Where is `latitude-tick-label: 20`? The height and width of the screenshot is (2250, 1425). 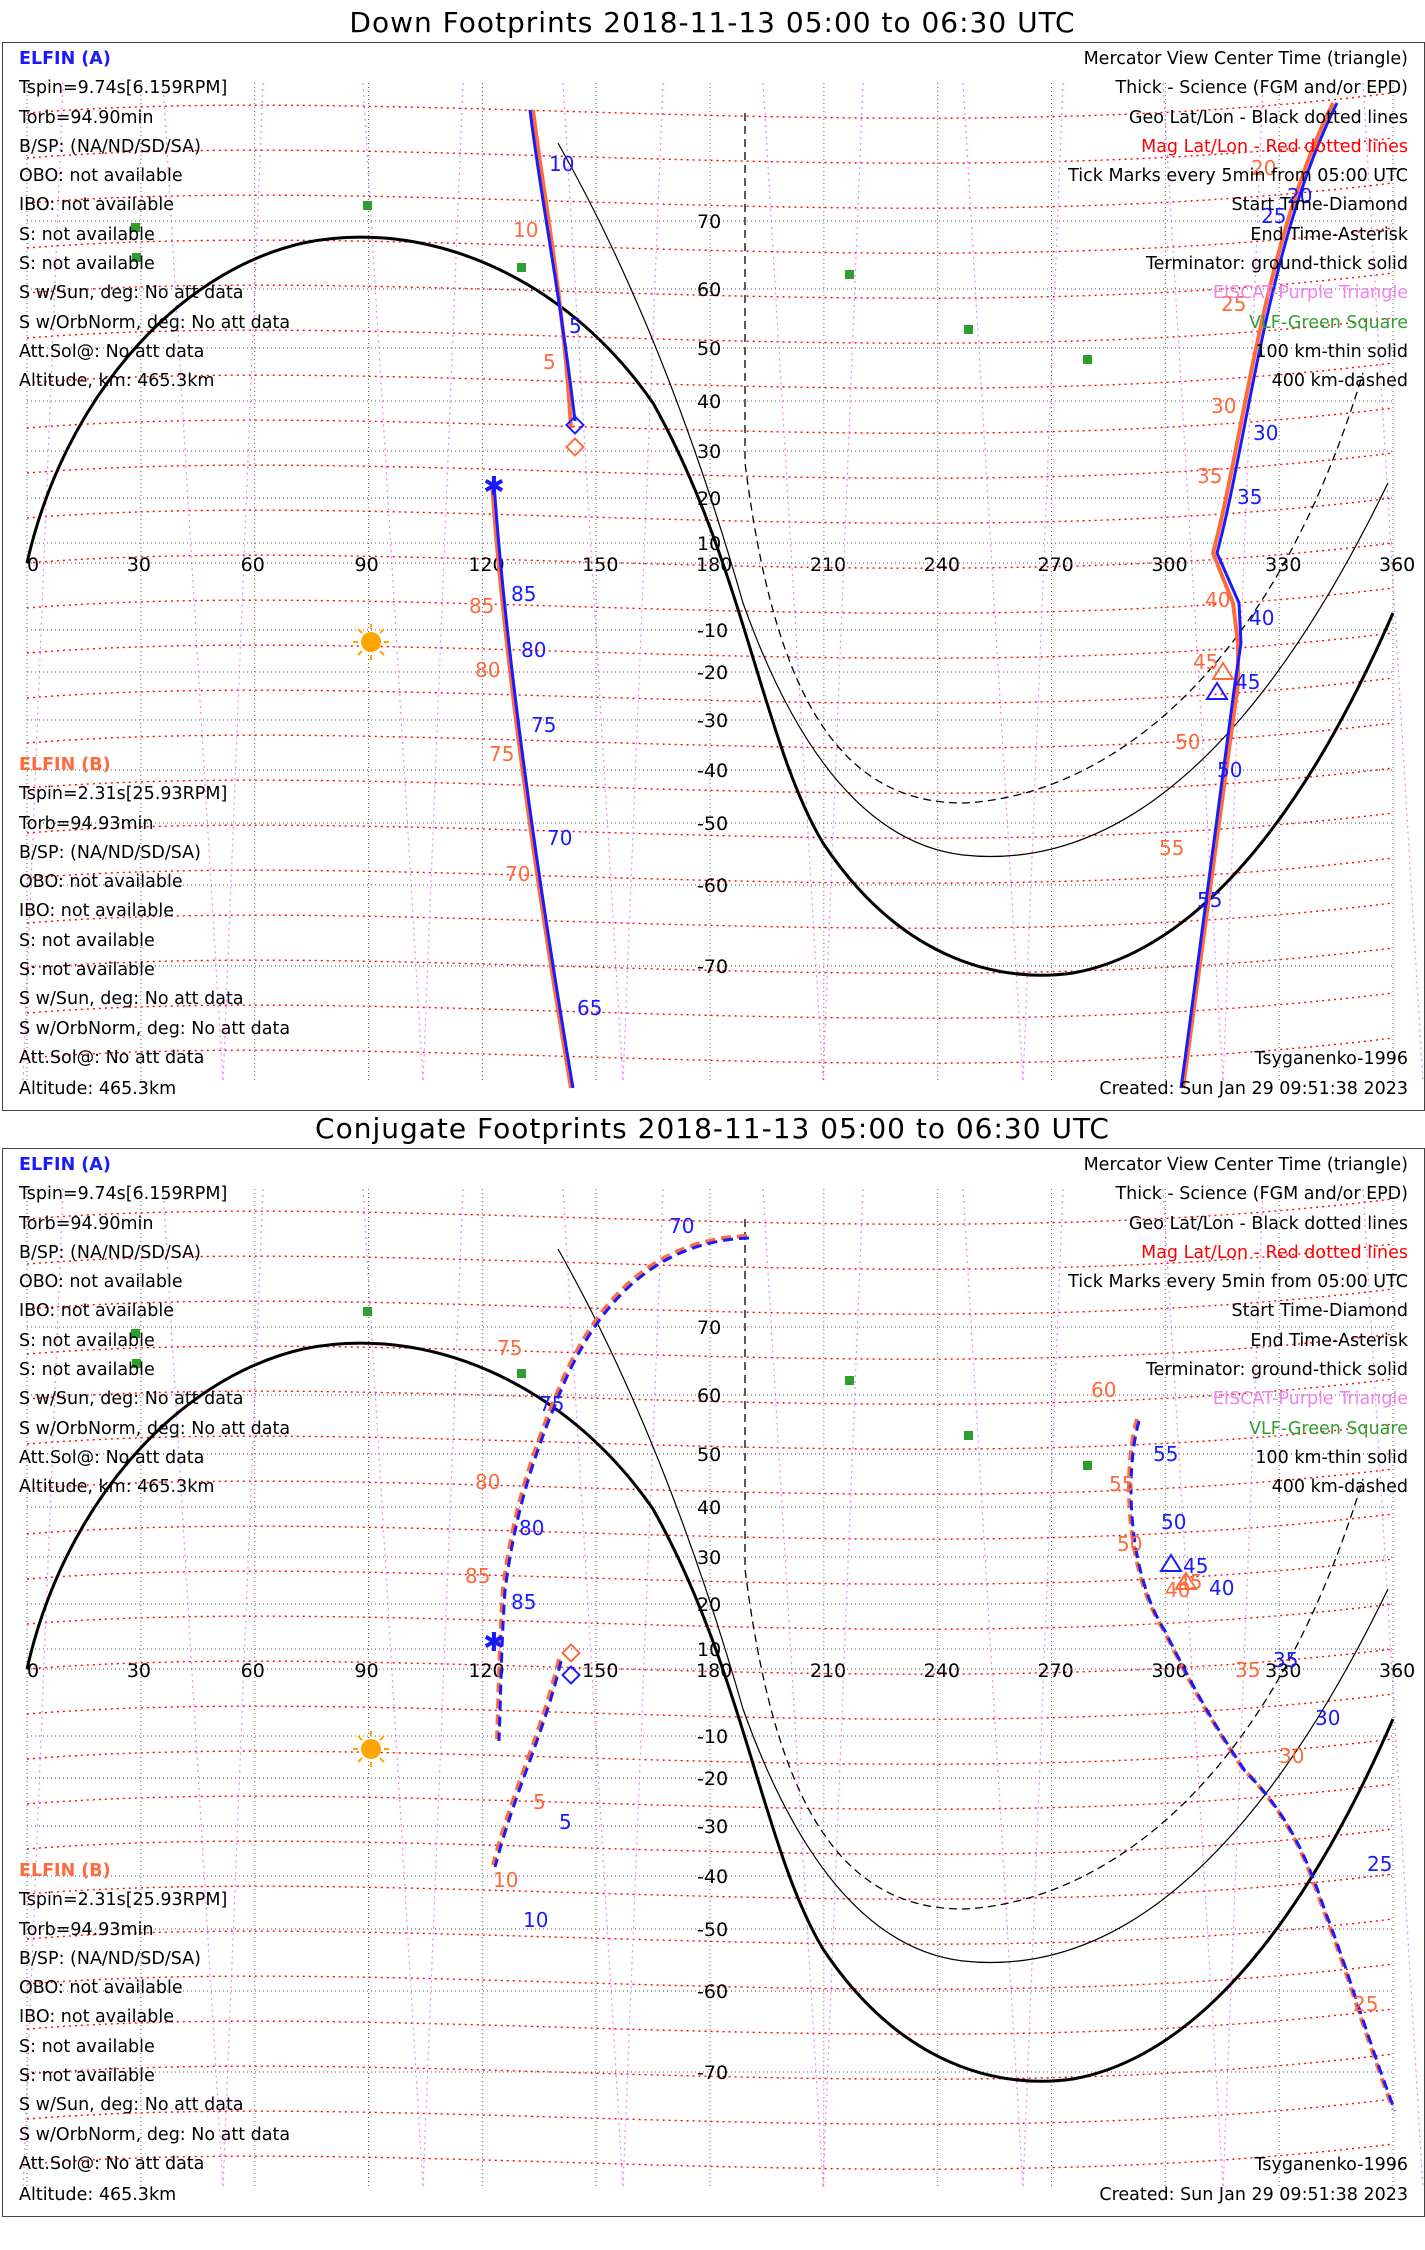
latitude-tick-label: 20 is located at coordinates (709, 1605).